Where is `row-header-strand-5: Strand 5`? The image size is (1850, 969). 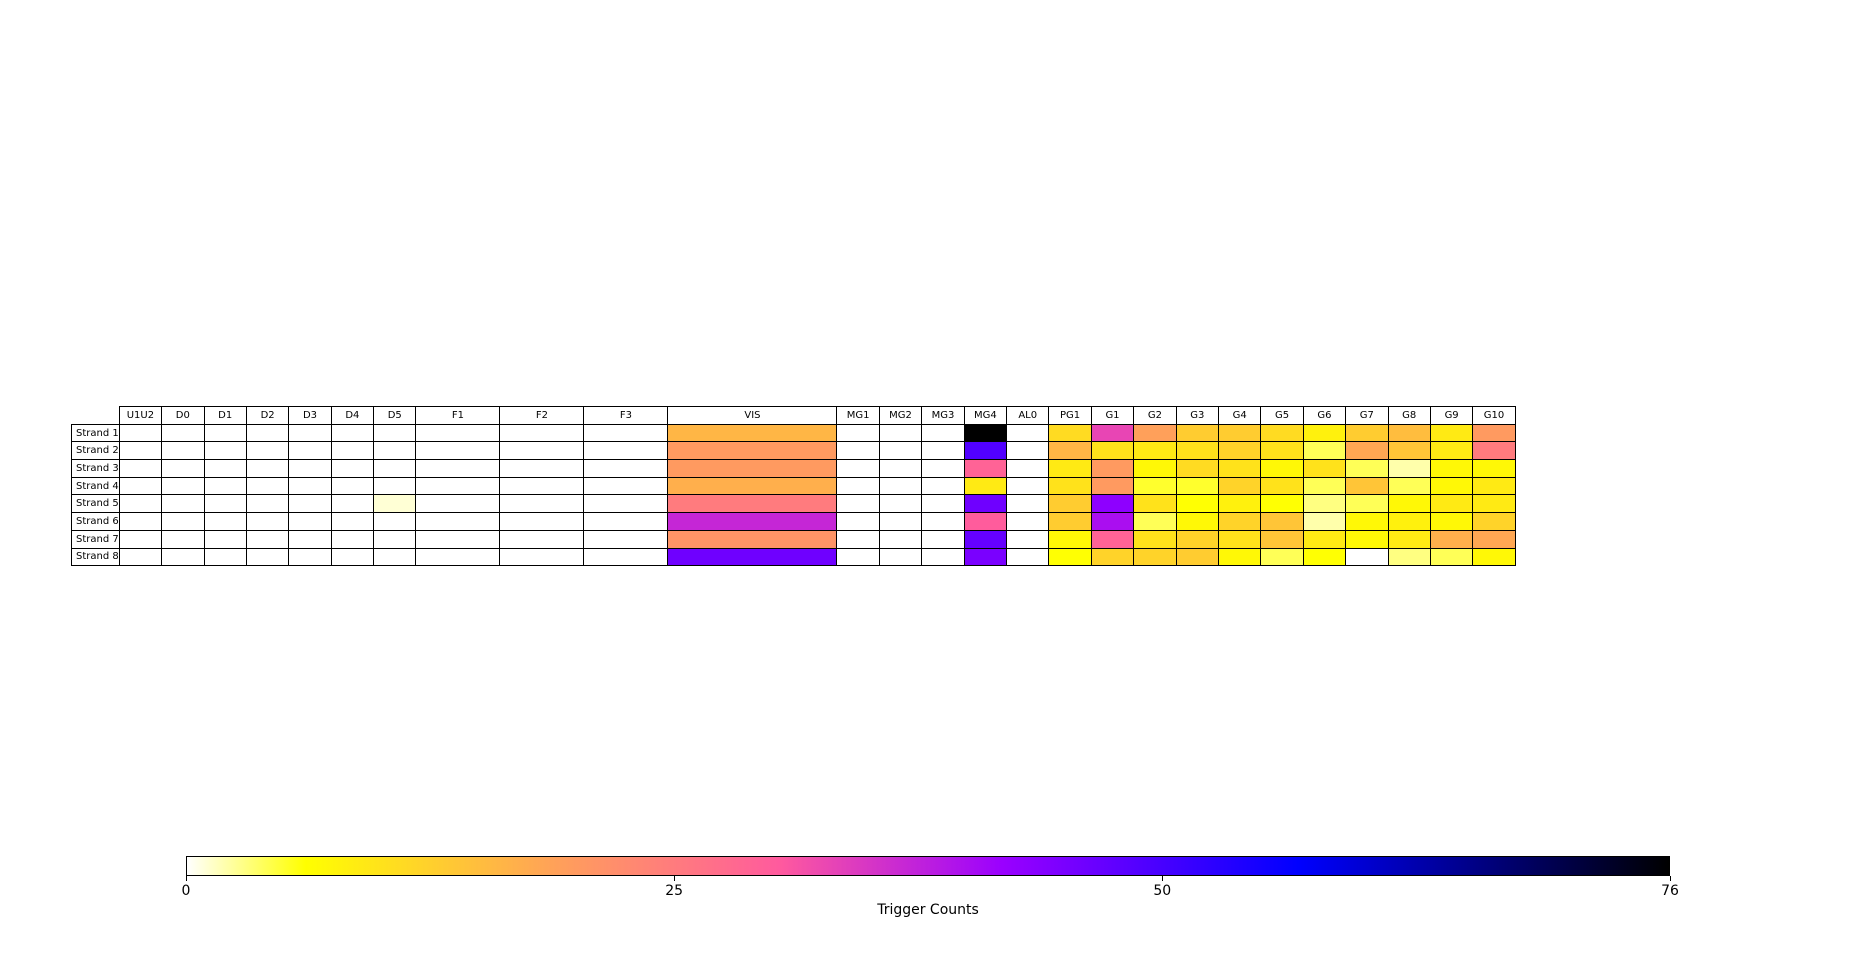
row-header-strand-5: Strand 5 is located at coordinates (95, 504).